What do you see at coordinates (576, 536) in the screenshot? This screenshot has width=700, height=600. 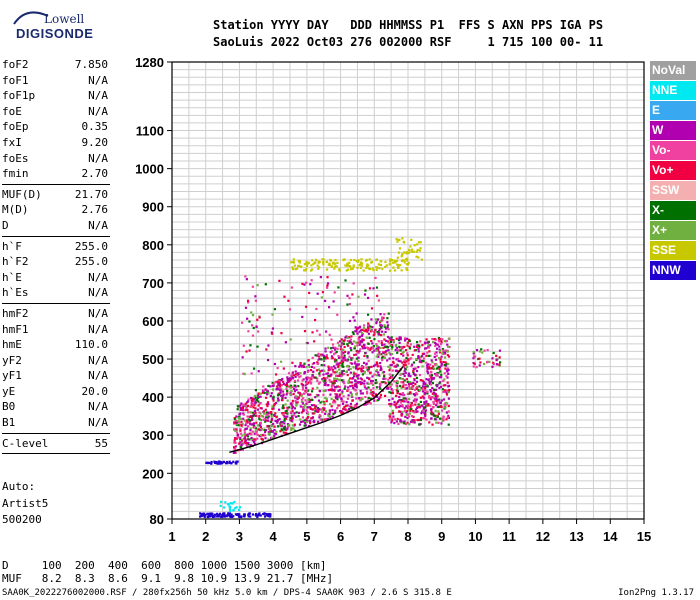 I see `x-tick-label: 13` at bounding box center [576, 536].